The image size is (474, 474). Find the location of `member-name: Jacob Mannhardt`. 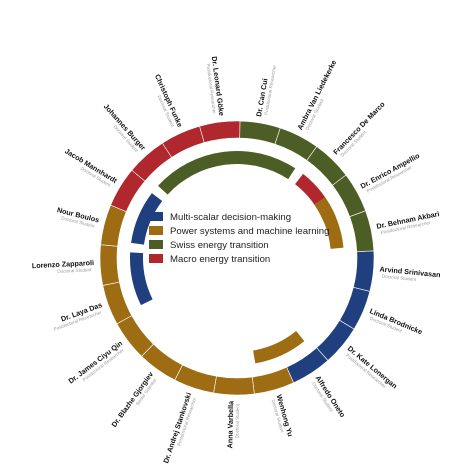

member-name: Jacob Mannhardt is located at coordinates (91, 165).